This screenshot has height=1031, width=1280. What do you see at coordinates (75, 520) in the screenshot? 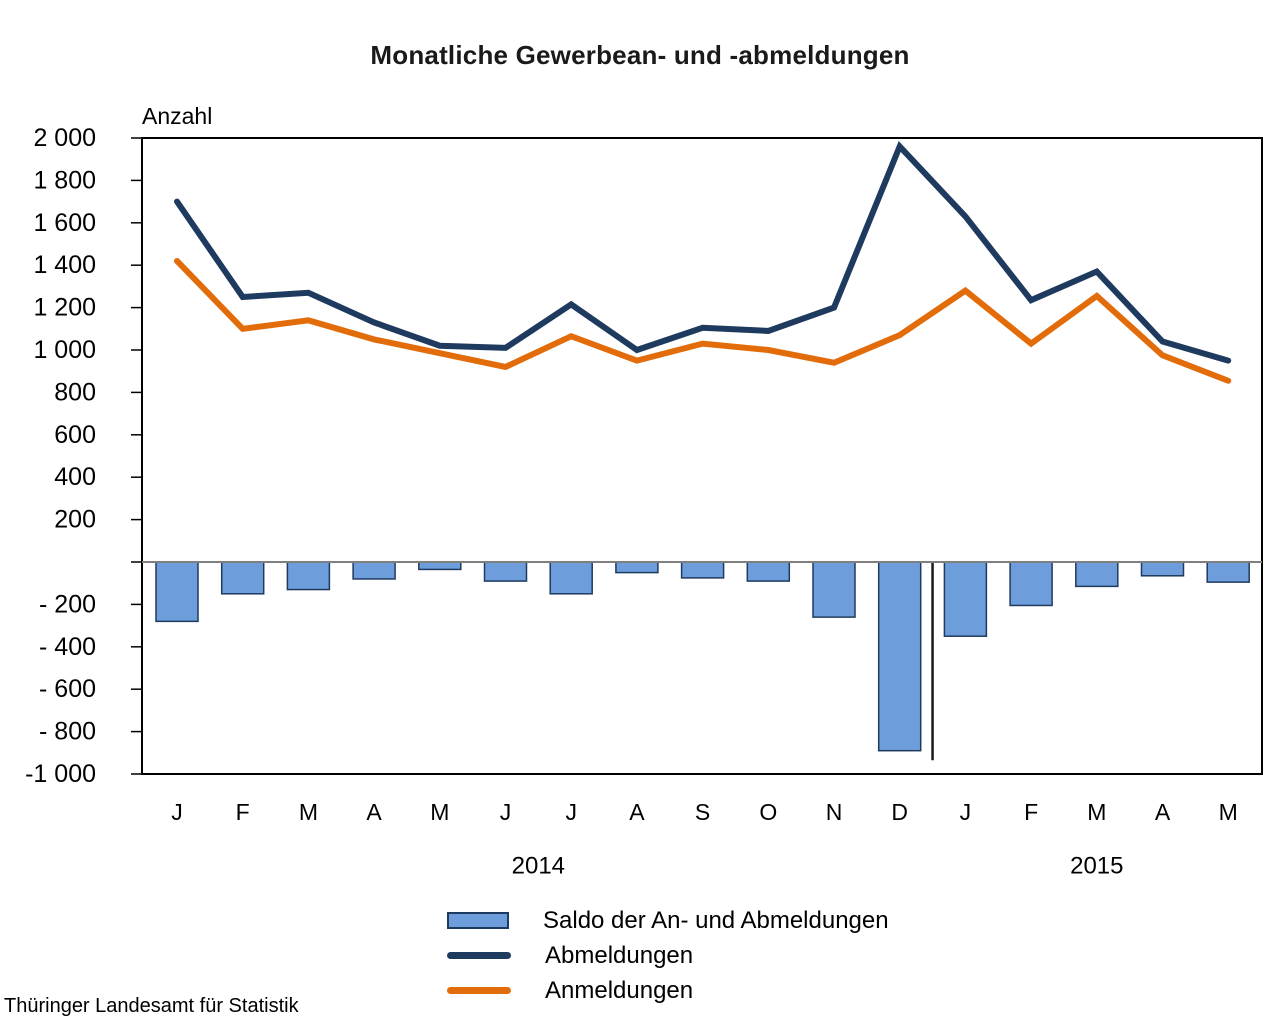
I see `y-axis-tick-label: 200` at bounding box center [75, 520].